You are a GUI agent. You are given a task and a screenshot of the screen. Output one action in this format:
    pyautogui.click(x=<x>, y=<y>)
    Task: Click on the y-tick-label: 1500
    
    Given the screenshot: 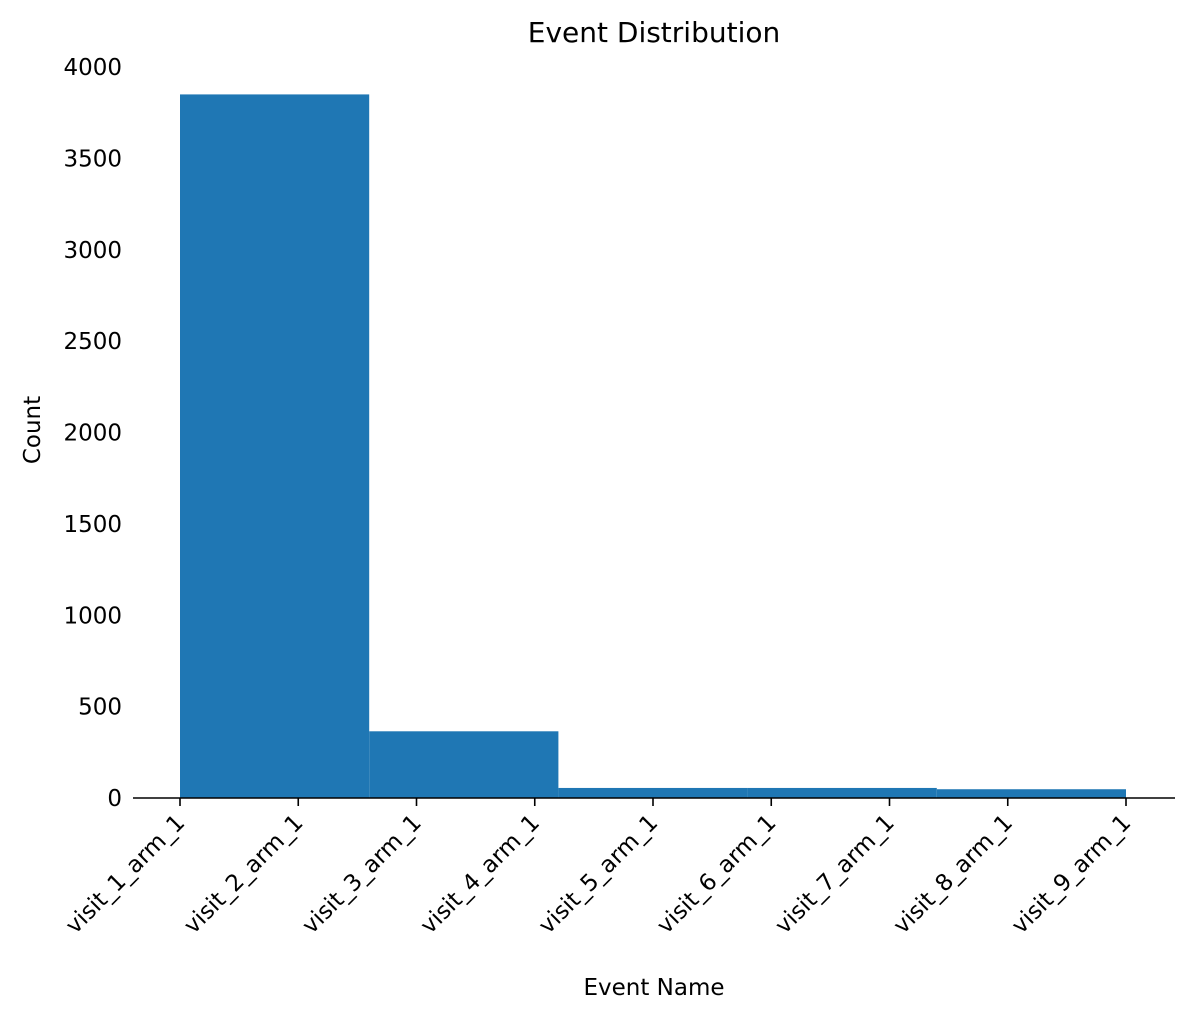 What is the action you would take?
    pyautogui.click(x=92, y=525)
    